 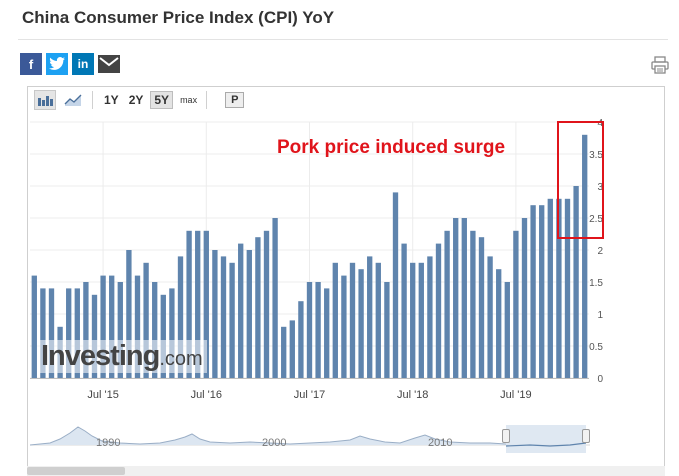 What do you see at coordinates (70, 64) in the screenshot?
I see `share-bar: f in` at bounding box center [70, 64].